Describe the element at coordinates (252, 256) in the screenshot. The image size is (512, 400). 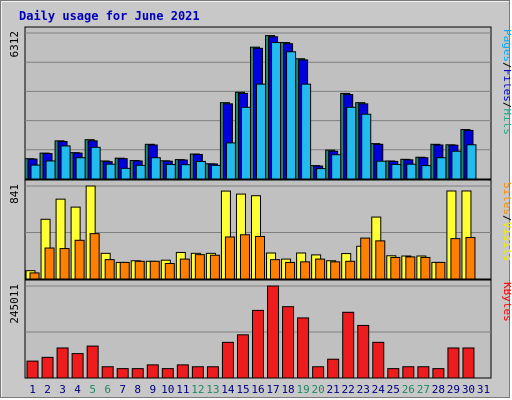
I see `series-sites` at that location.